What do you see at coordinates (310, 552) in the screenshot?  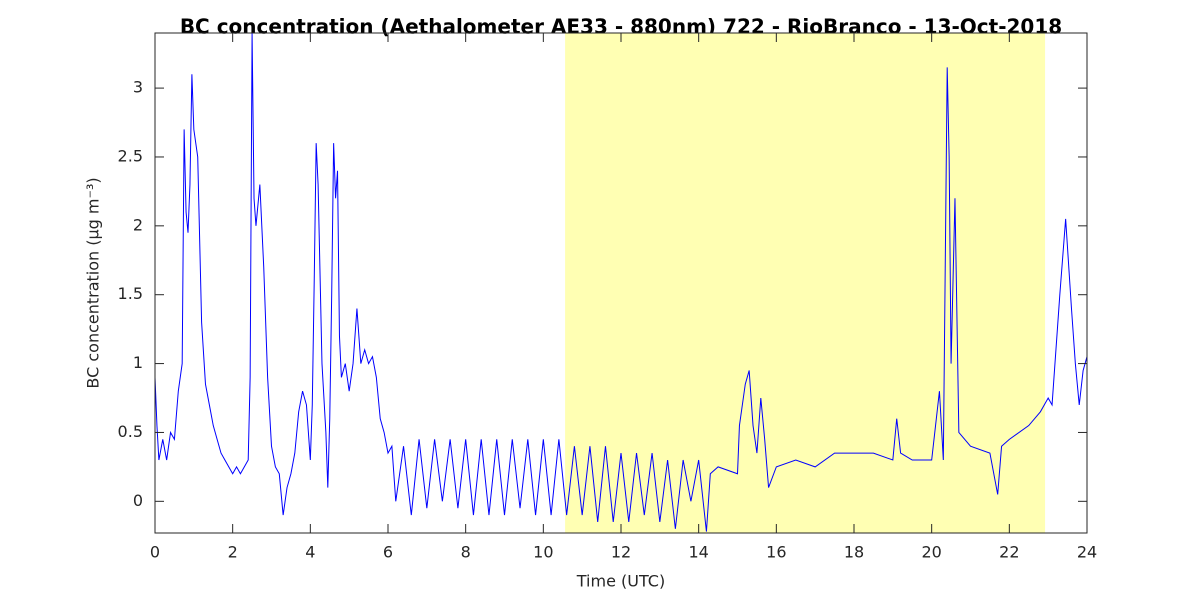 I see `x-tick-label: 4` at bounding box center [310, 552].